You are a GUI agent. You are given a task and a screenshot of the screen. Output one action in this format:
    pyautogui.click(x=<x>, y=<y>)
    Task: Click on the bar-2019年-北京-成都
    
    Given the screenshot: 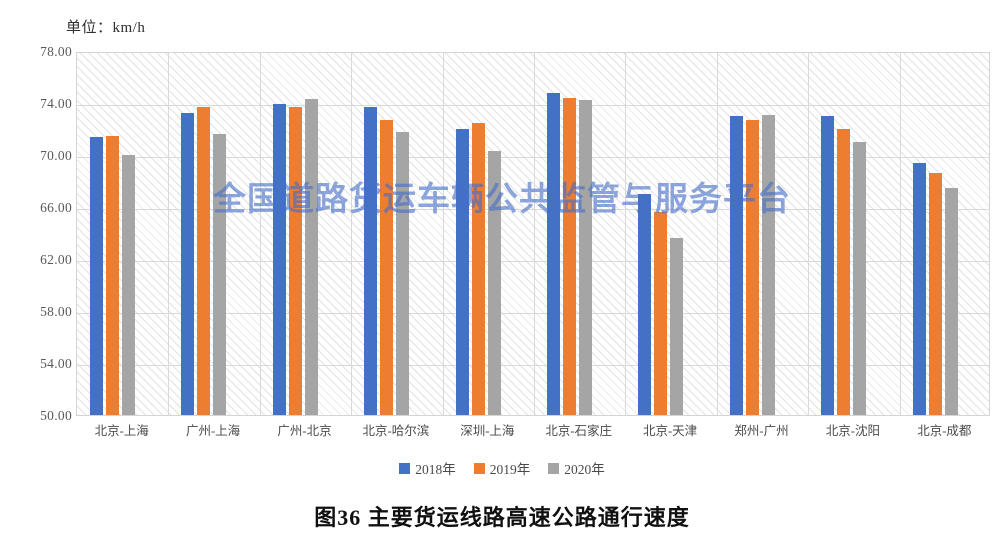 What is the action you would take?
    pyautogui.click(x=935, y=294)
    